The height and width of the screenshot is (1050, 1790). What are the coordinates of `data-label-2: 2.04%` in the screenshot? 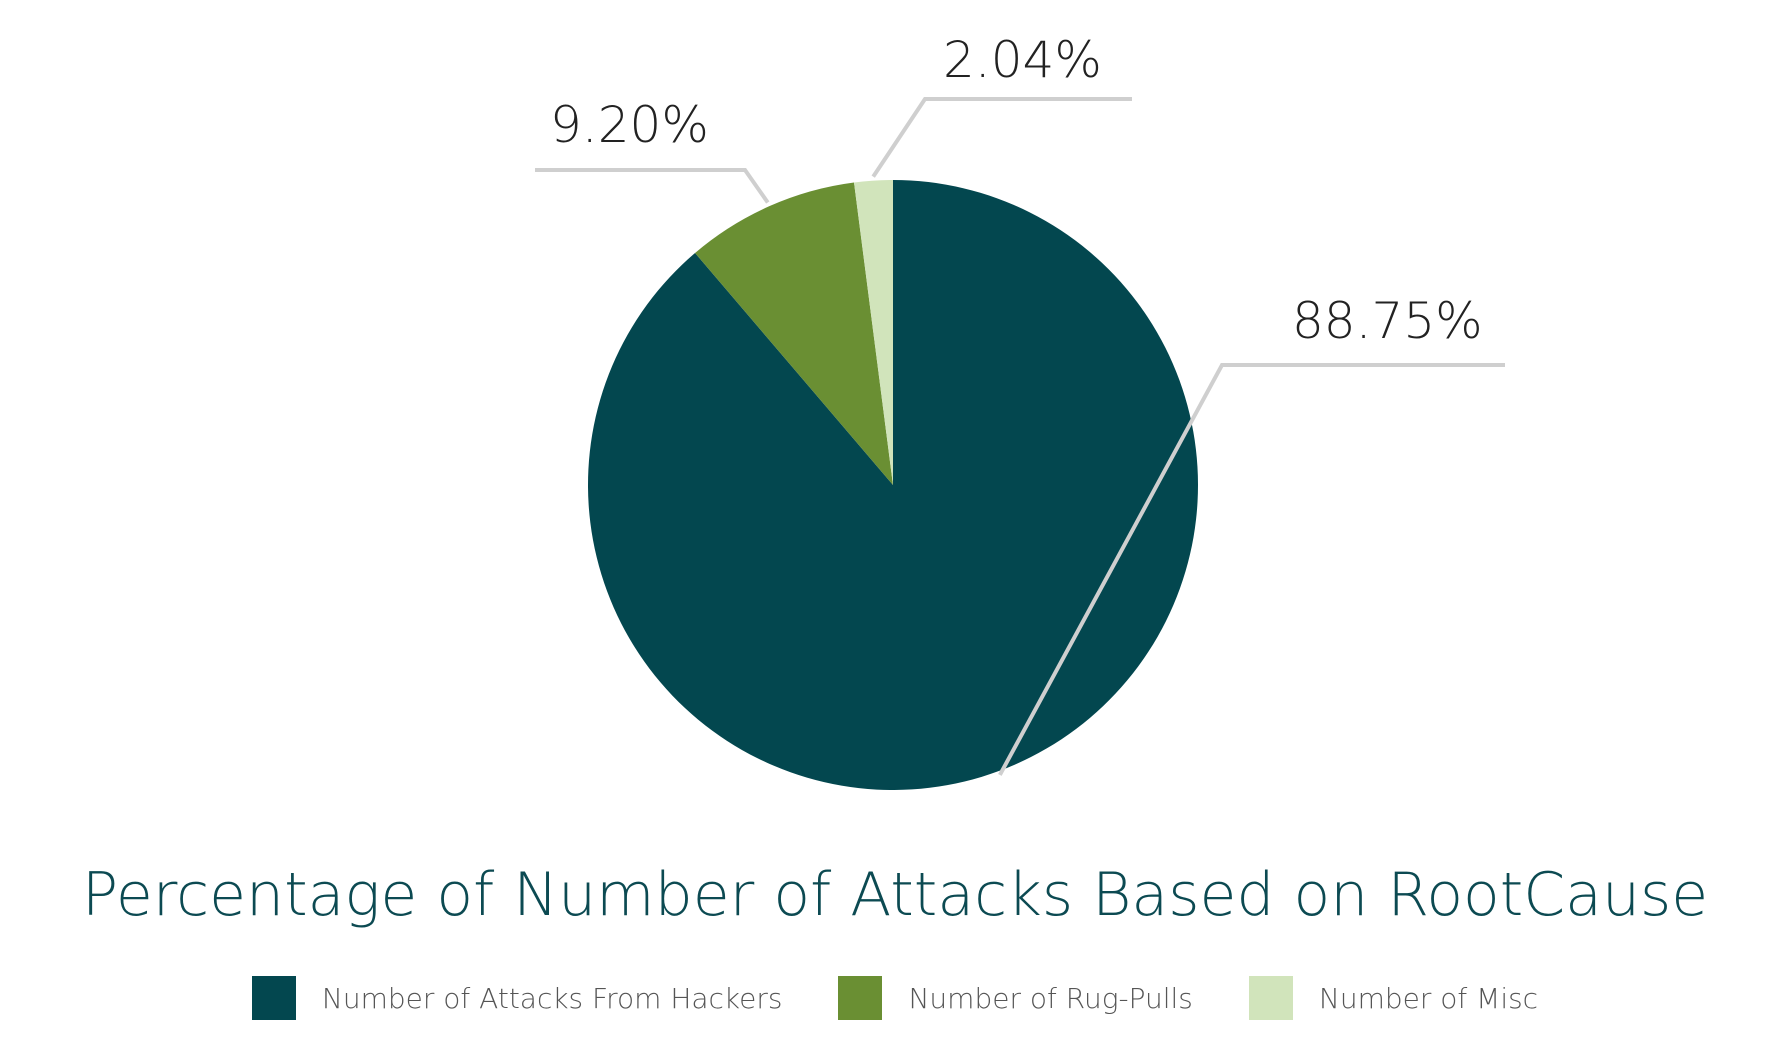 It's located at (1022, 60).